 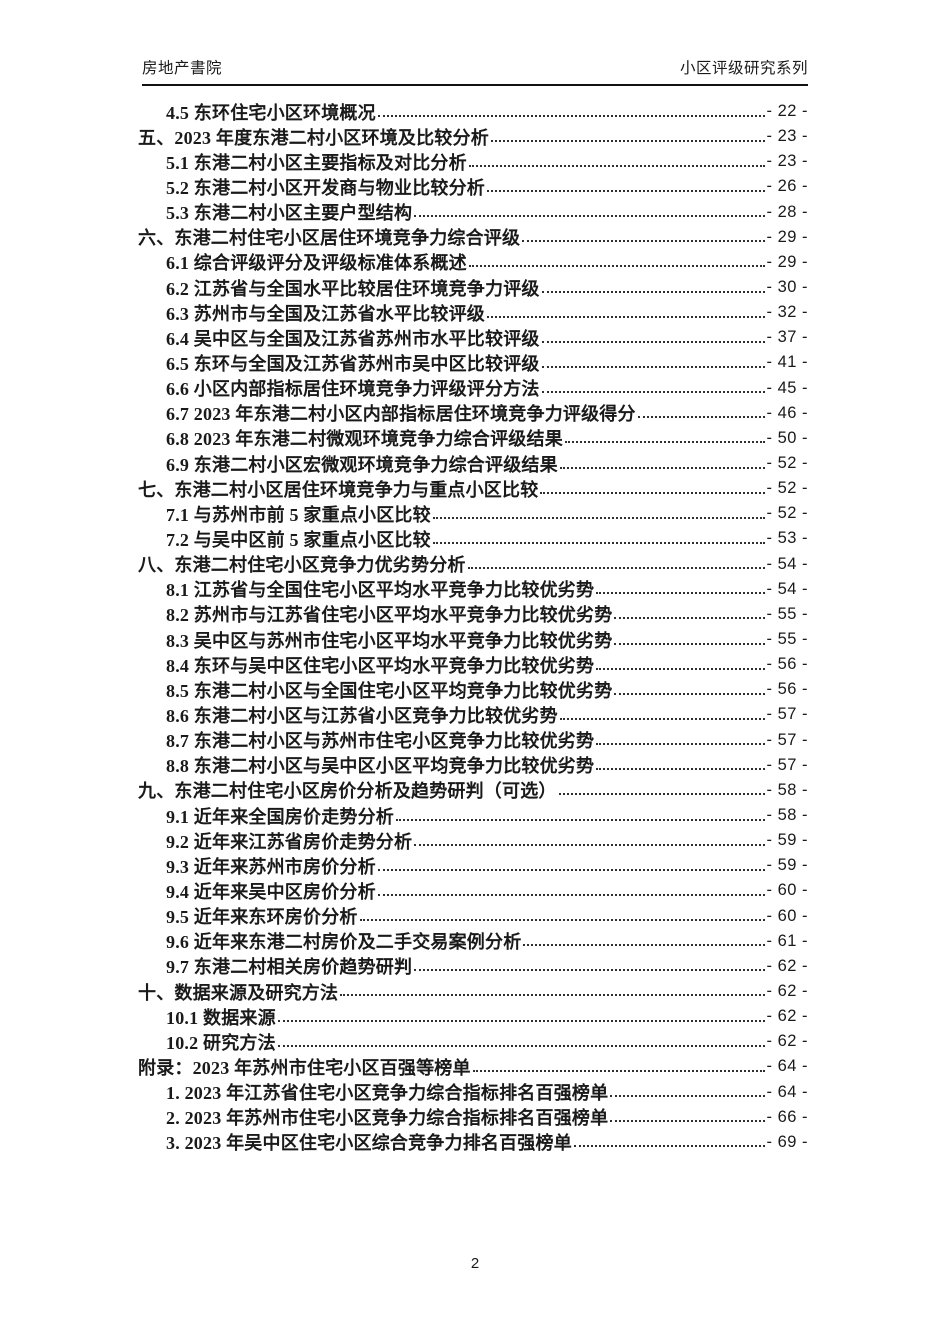 I want to click on toc-entry-page-number: - 58 -, so click(x=787, y=815).